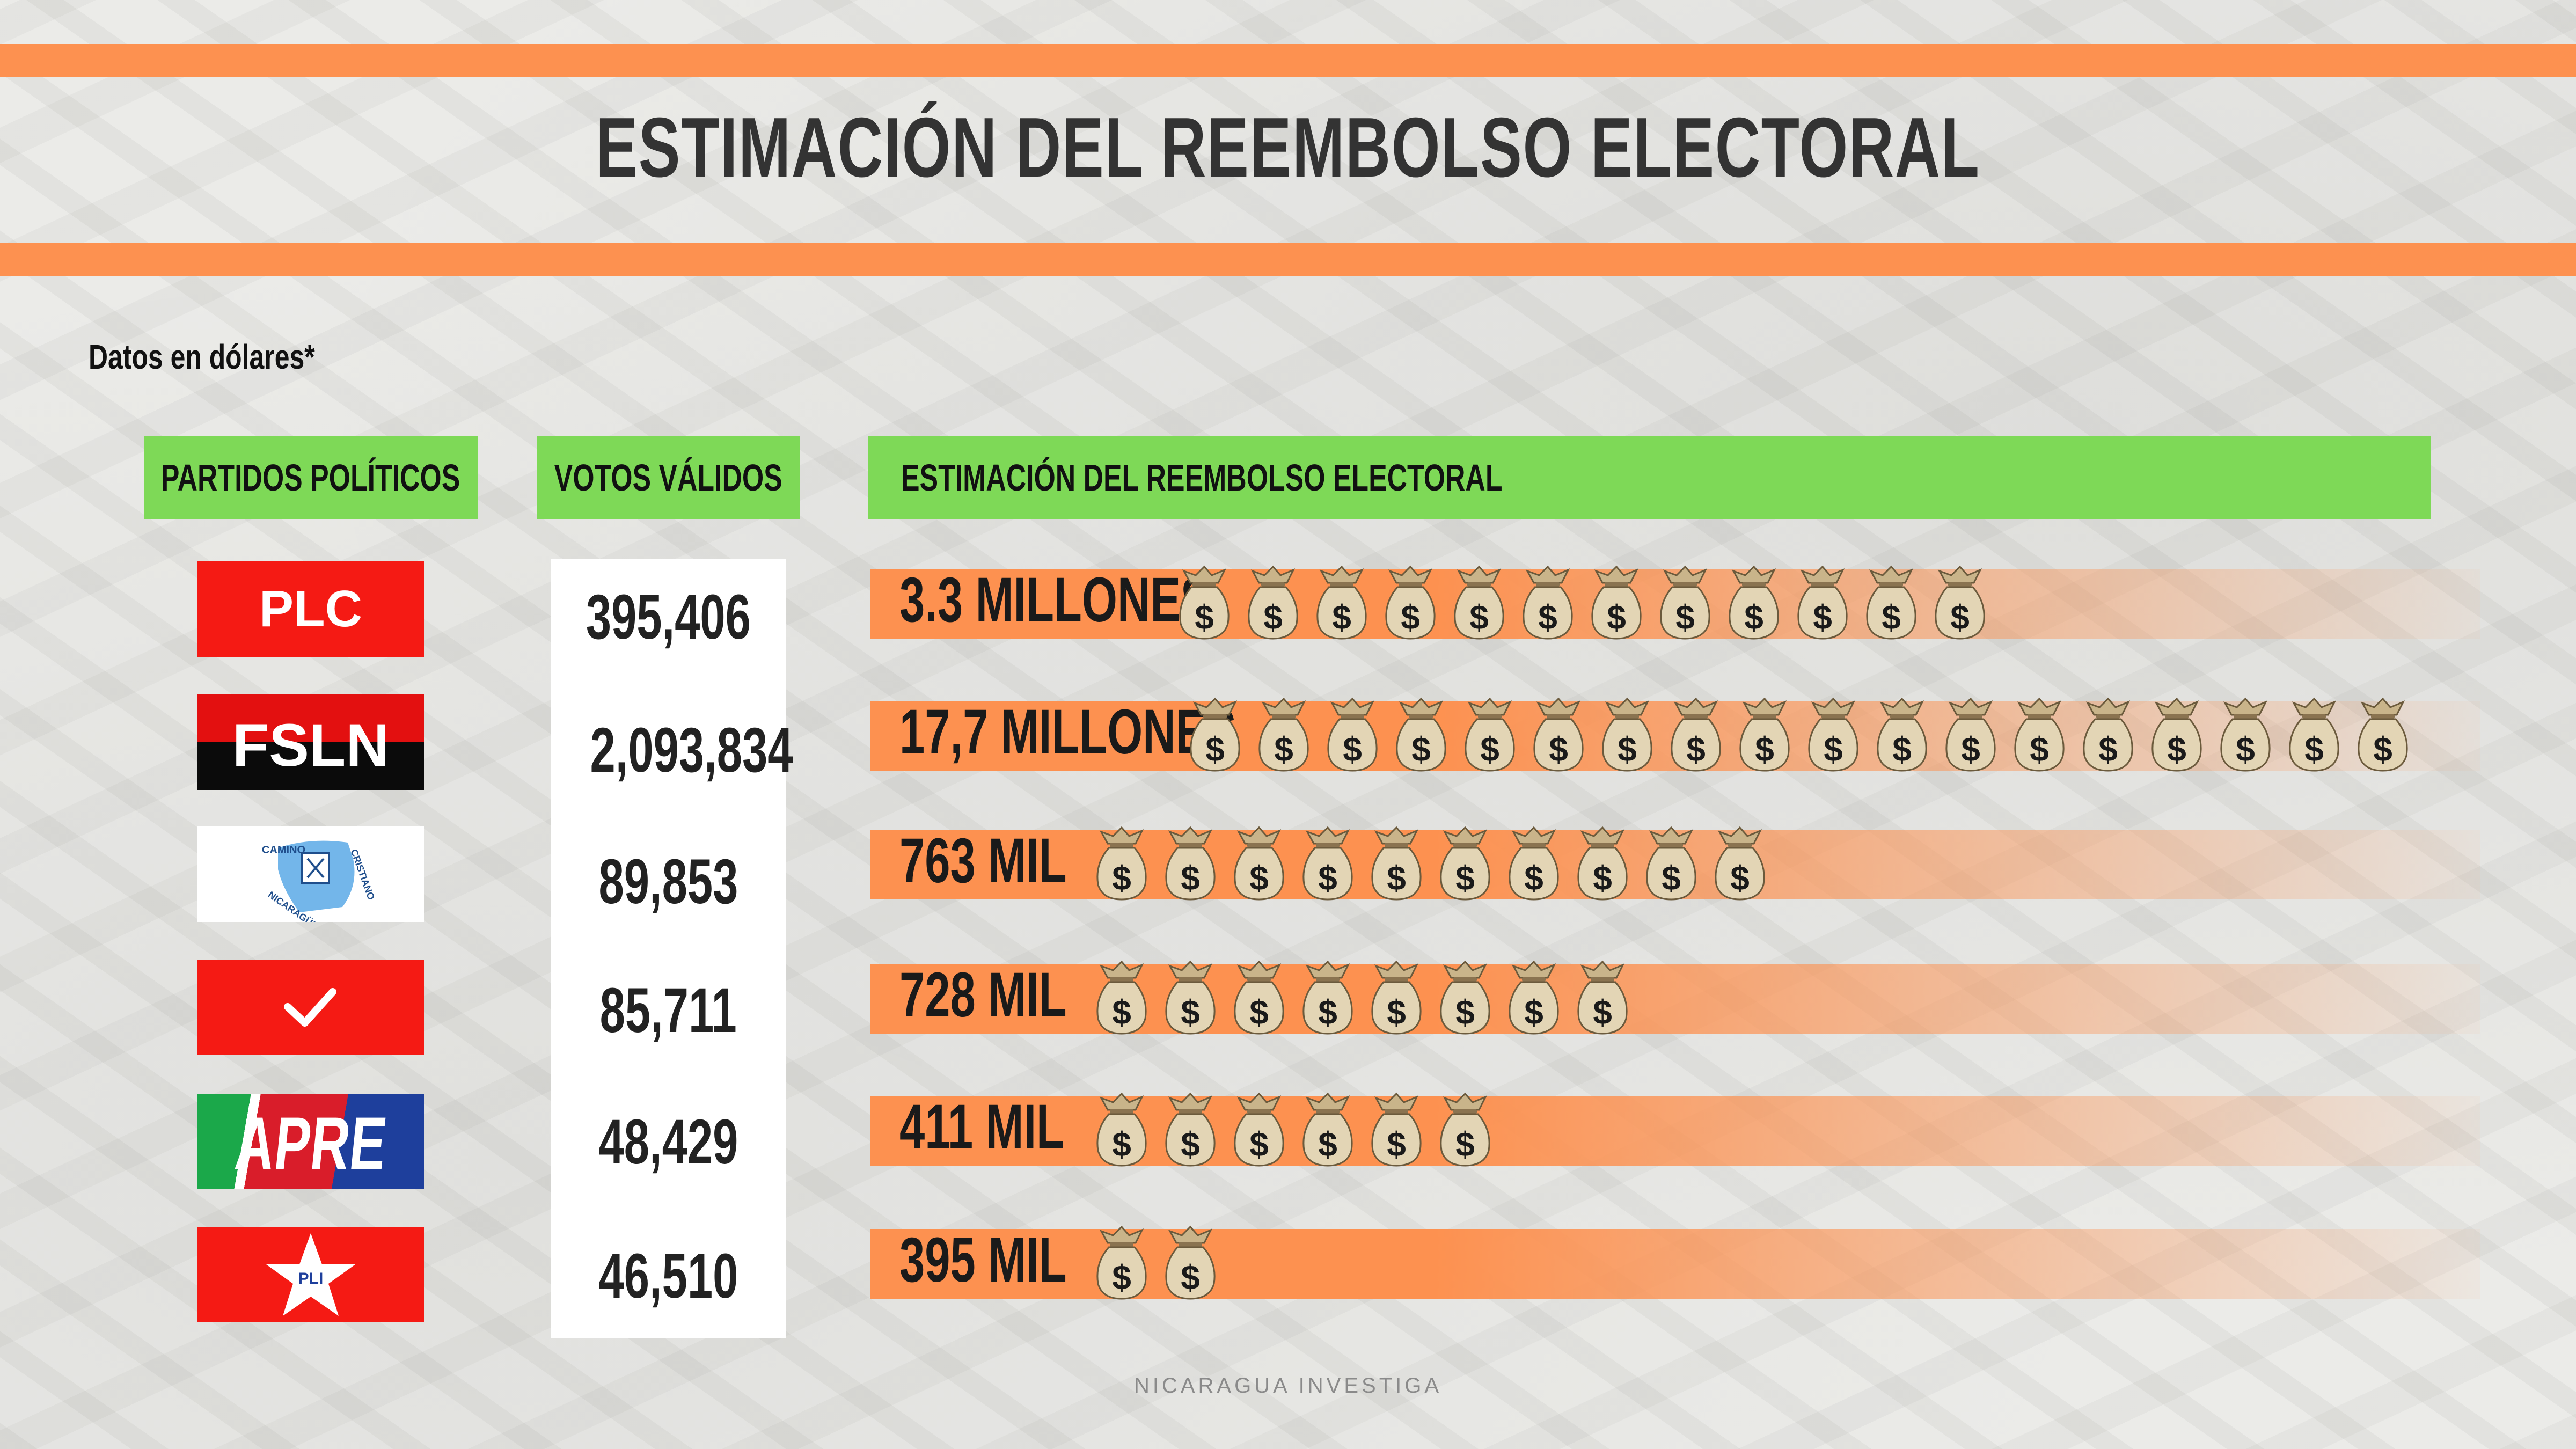  What do you see at coordinates (691, 750) in the screenshot?
I see `votes-fsln: 2,093,834` at bounding box center [691, 750].